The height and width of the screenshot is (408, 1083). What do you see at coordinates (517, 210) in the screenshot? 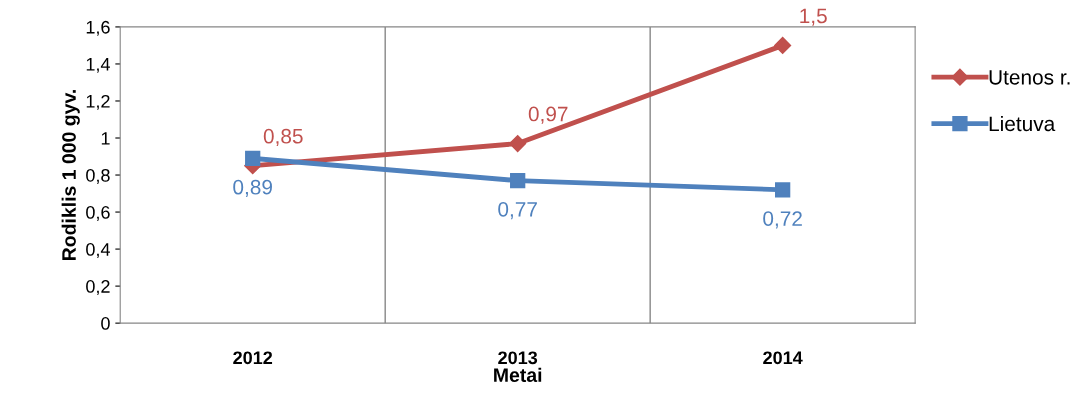
I see `data-label: 0,77` at bounding box center [517, 210].